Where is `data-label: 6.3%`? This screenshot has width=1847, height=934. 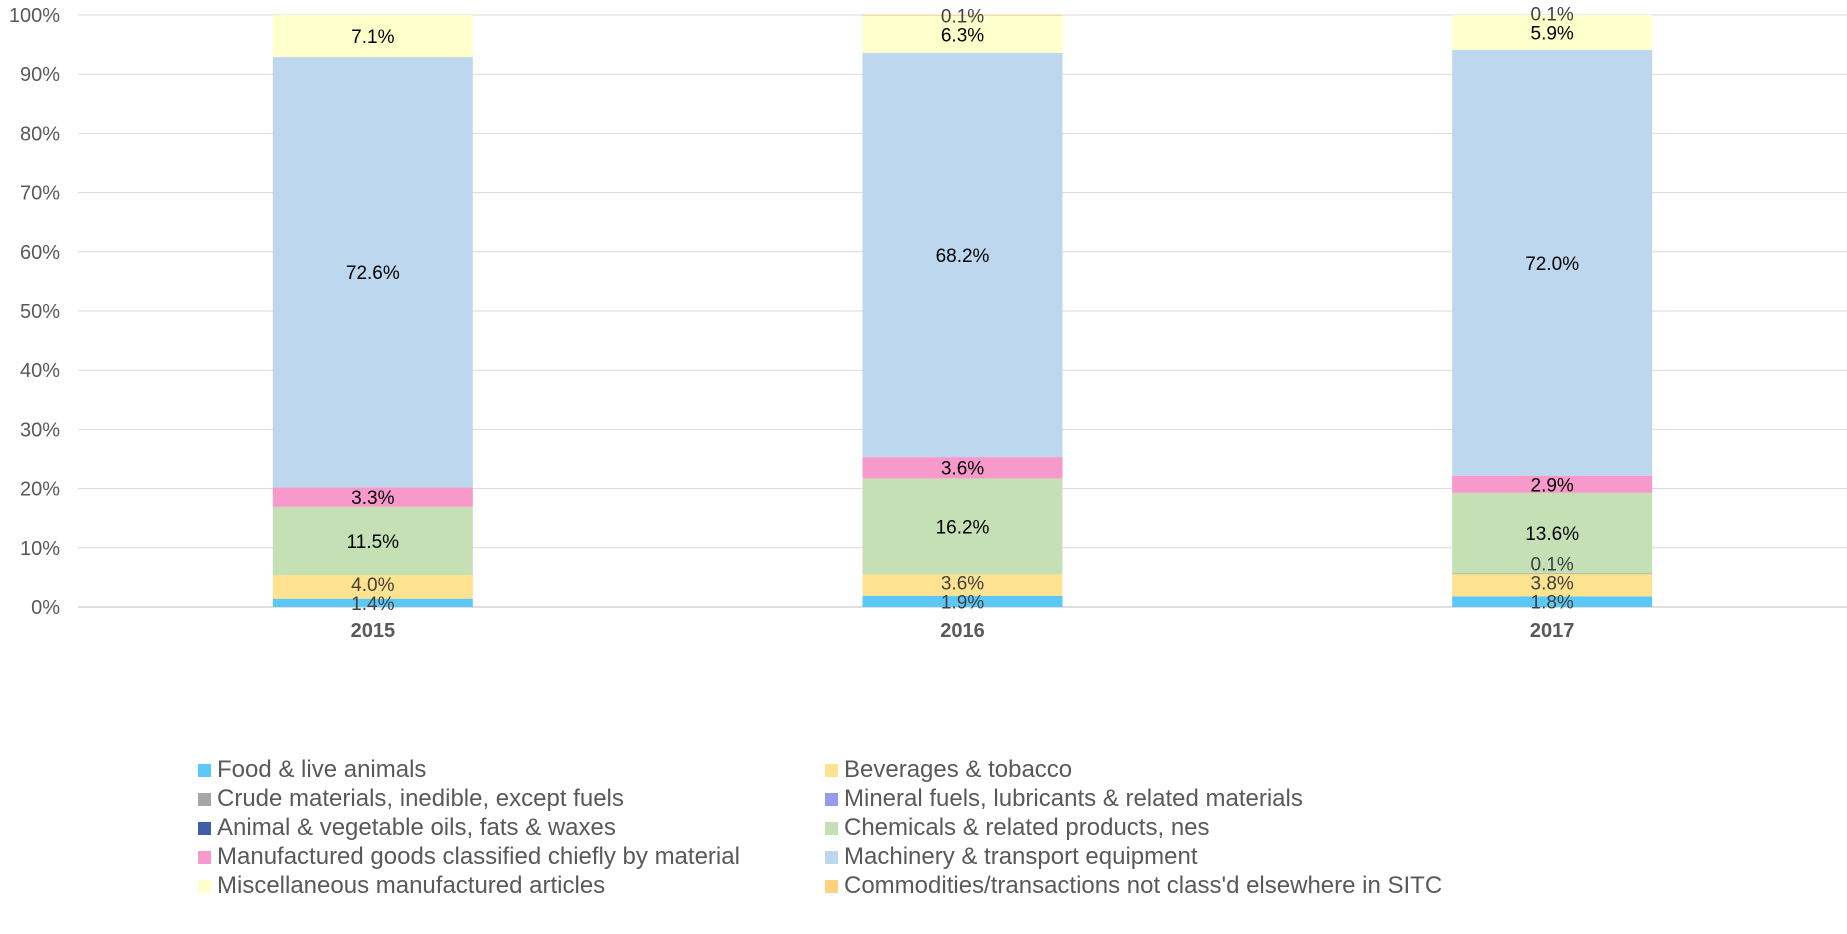
data-label: 6.3% is located at coordinates (962, 35).